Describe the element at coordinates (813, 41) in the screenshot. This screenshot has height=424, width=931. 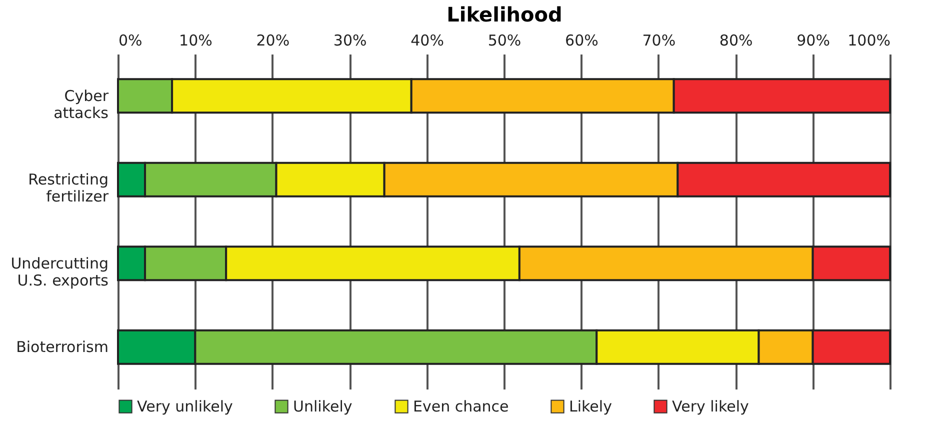
I see `x-tick-label: 90%` at that location.